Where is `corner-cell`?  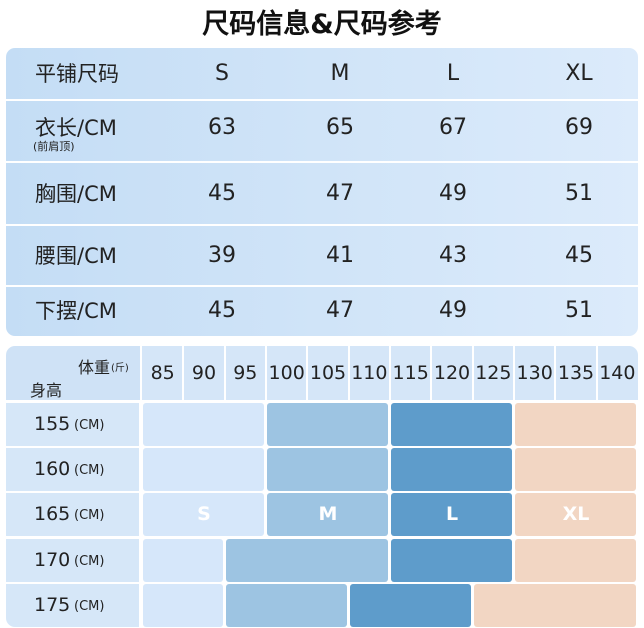
corner-cell is located at coordinates (73, 373).